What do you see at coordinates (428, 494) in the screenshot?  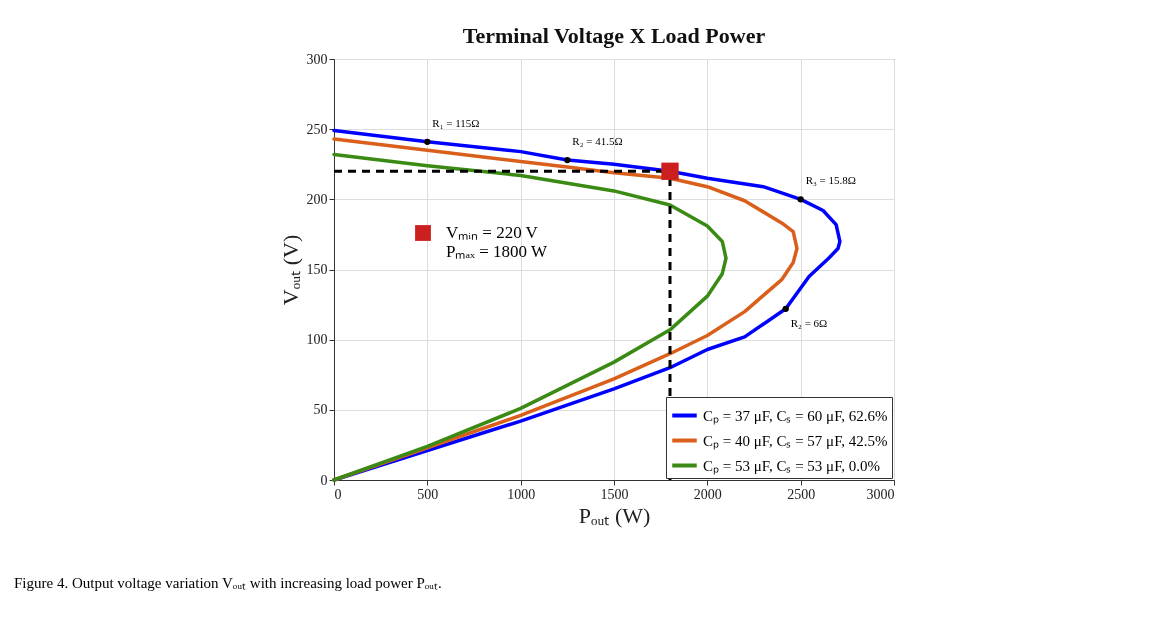 I see `x-tick-label: 500` at bounding box center [428, 494].